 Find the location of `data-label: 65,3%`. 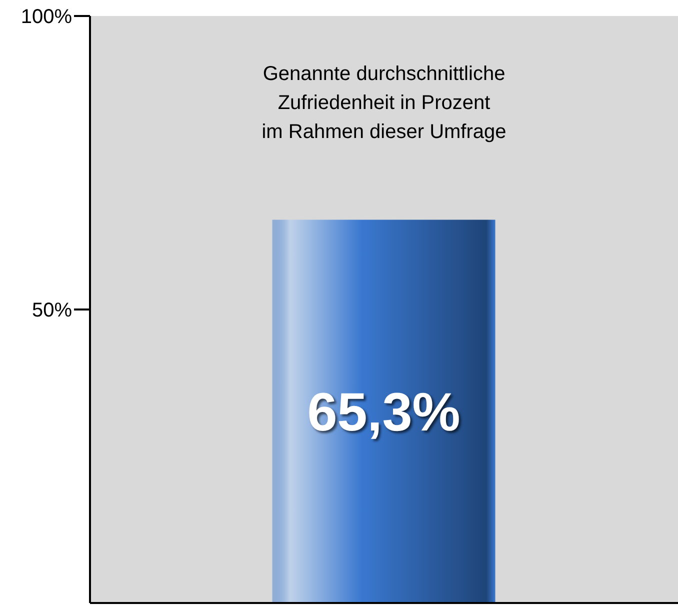

data-label: 65,3% is located at coordinates (383, 412).